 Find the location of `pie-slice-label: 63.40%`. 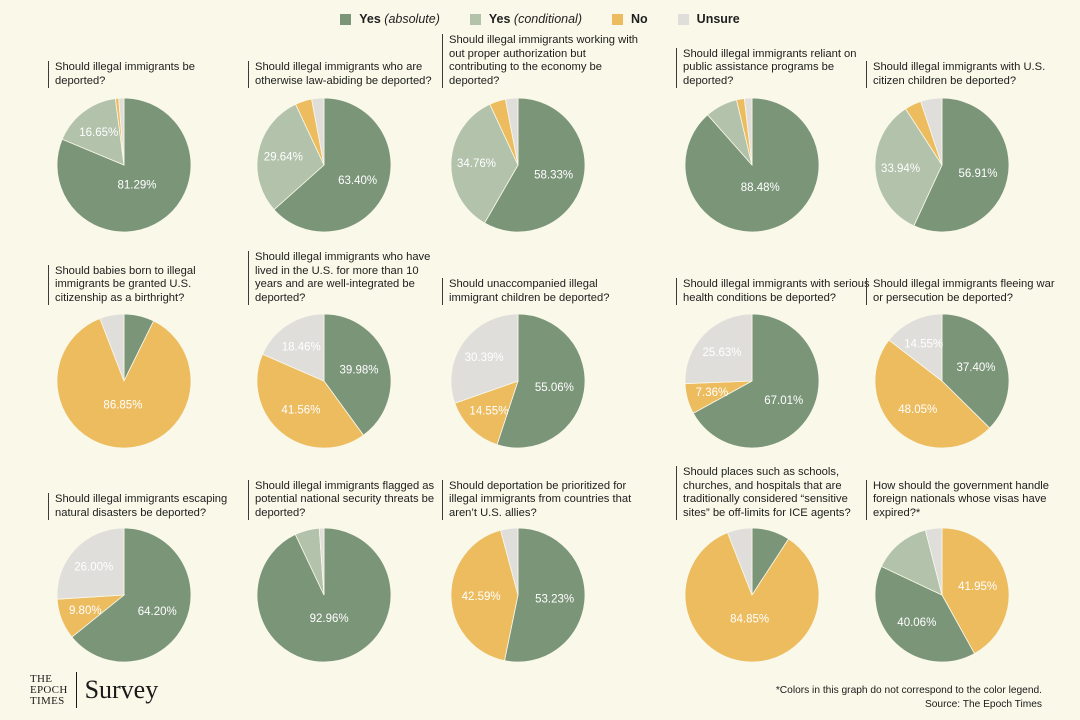

pie-slice-label: 63.40% is located at coordinates (357, 181).